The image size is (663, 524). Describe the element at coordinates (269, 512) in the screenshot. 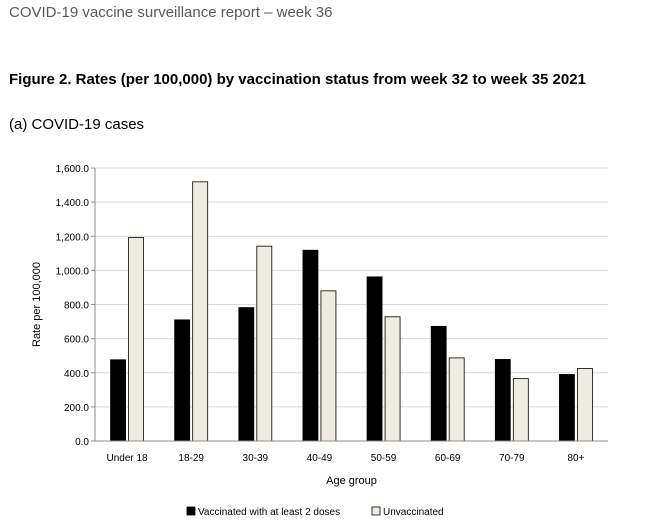

I see `legend-label-vaccinated: Vaccinated with at least 2 doses` at that location.